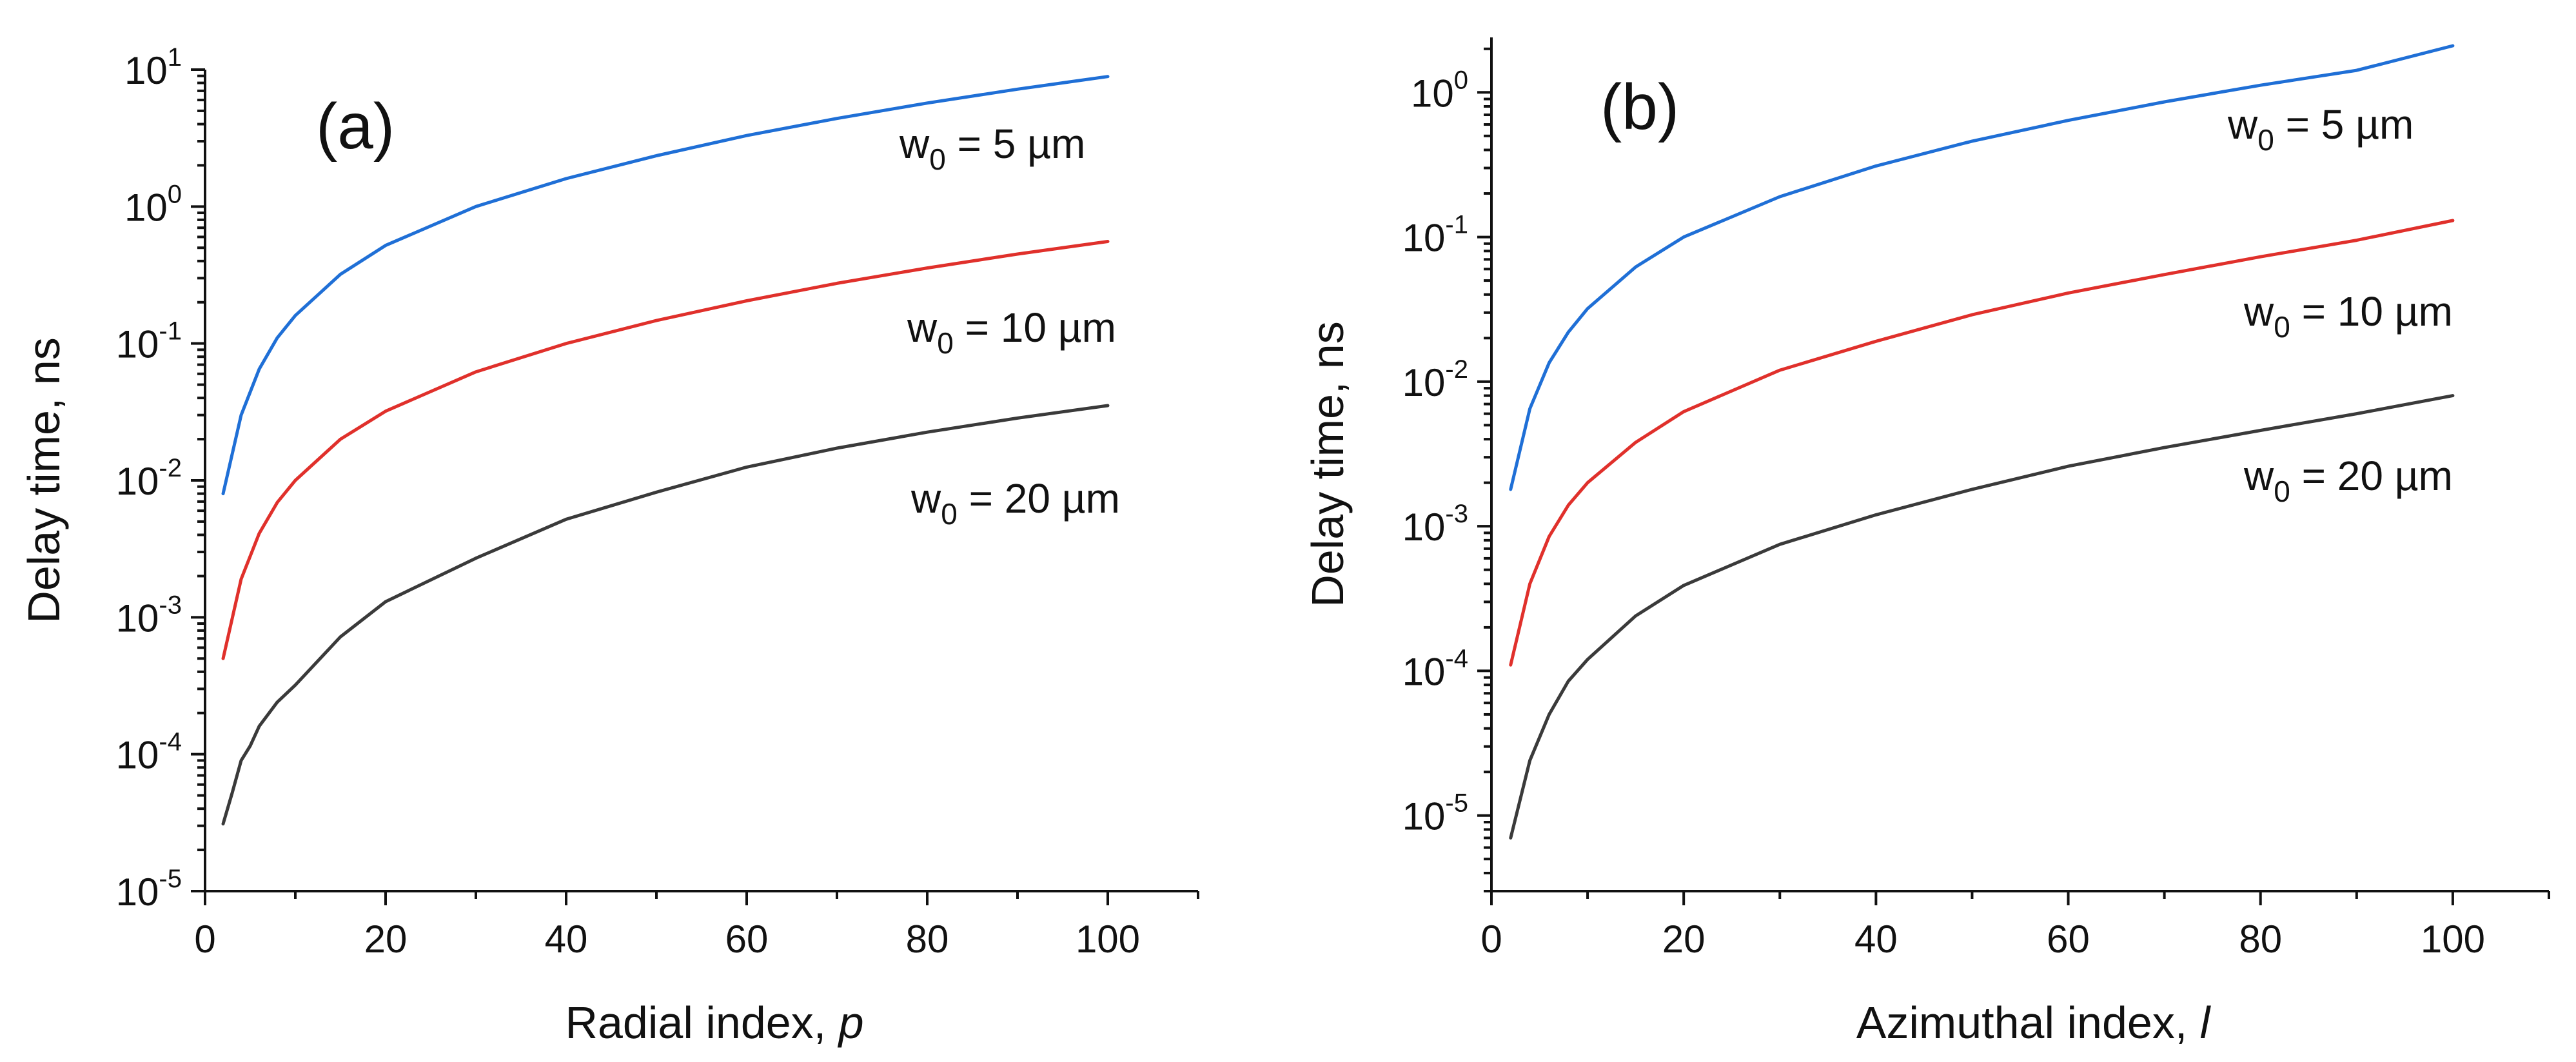  What do you see at coordinates (1639, 107) in the screenshot?
I see `panel-label: (b)` at bounding box center [1639, 107].